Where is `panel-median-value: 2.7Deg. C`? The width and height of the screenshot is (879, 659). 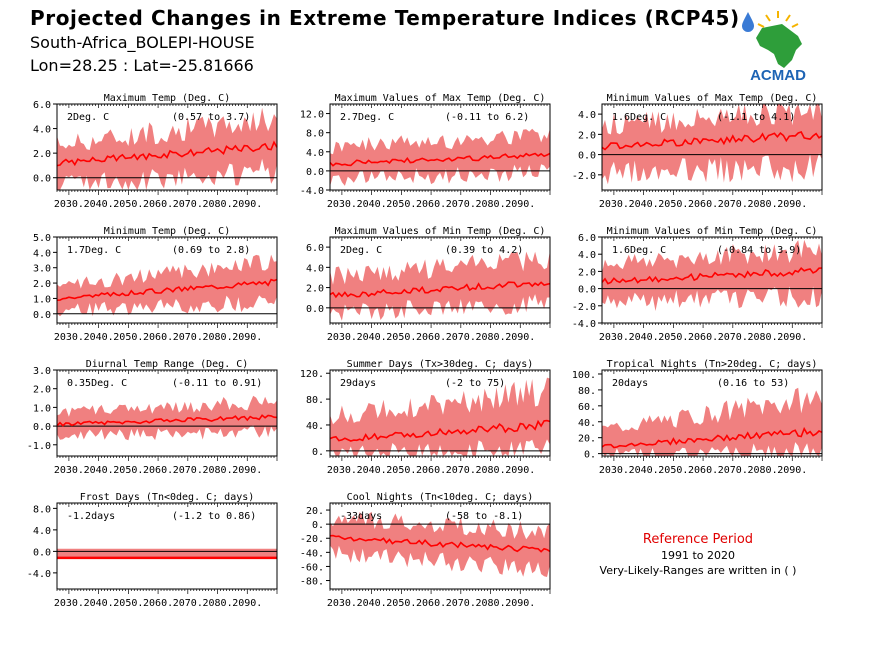 panel-median-value: 2.7Deg. C is located at coordinates (367, 117).